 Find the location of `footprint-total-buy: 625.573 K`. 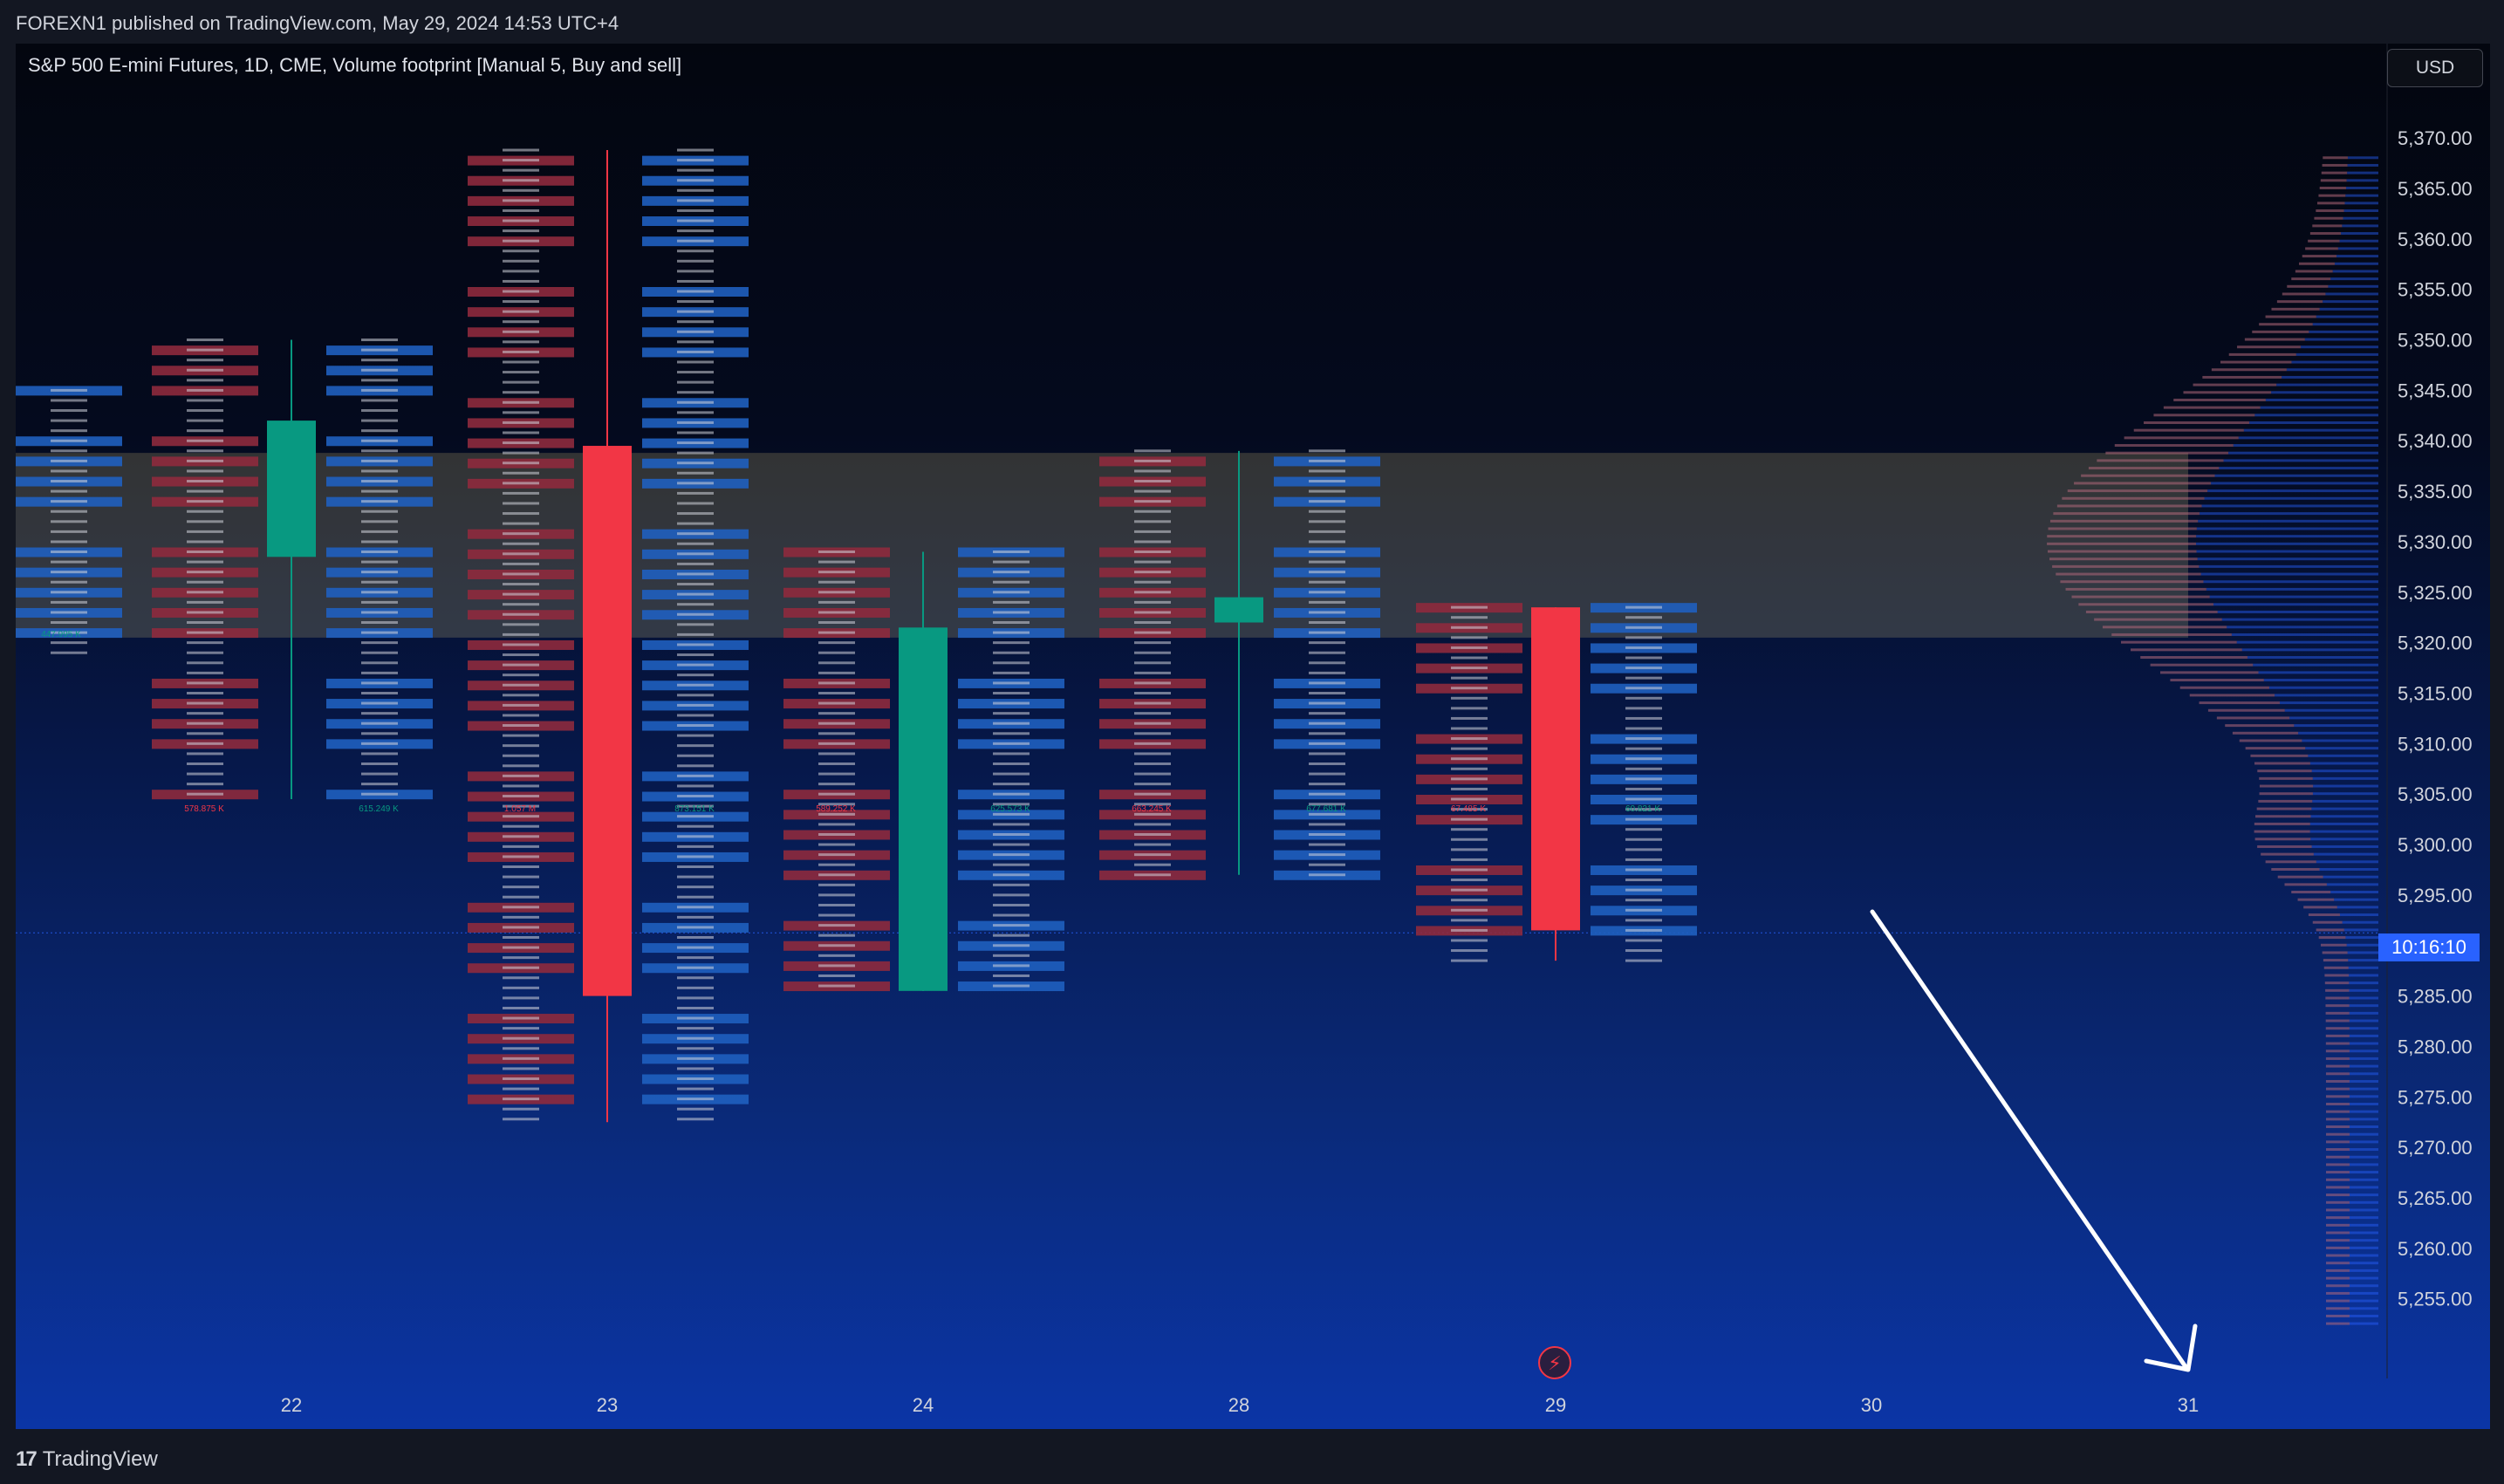

footprint-total-buy: 625.573 K is located at coordinates (1010, 809).